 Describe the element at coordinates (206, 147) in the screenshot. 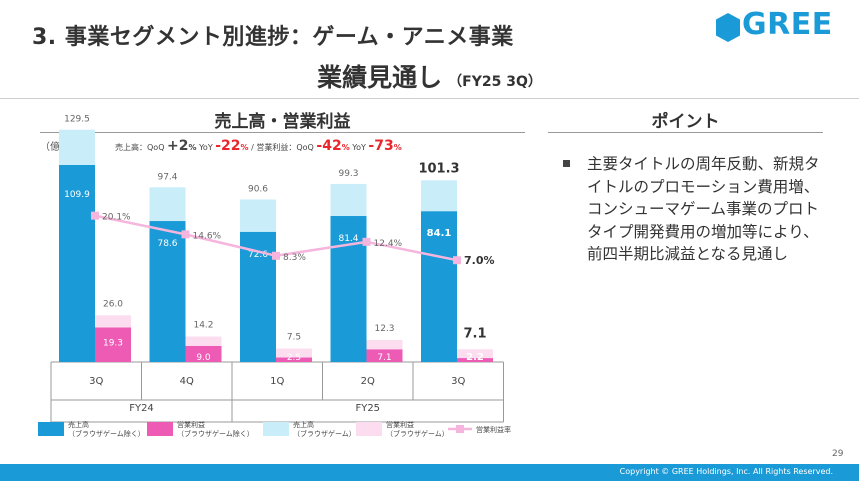

I see `sales-yoy-label: YoY` at that location.